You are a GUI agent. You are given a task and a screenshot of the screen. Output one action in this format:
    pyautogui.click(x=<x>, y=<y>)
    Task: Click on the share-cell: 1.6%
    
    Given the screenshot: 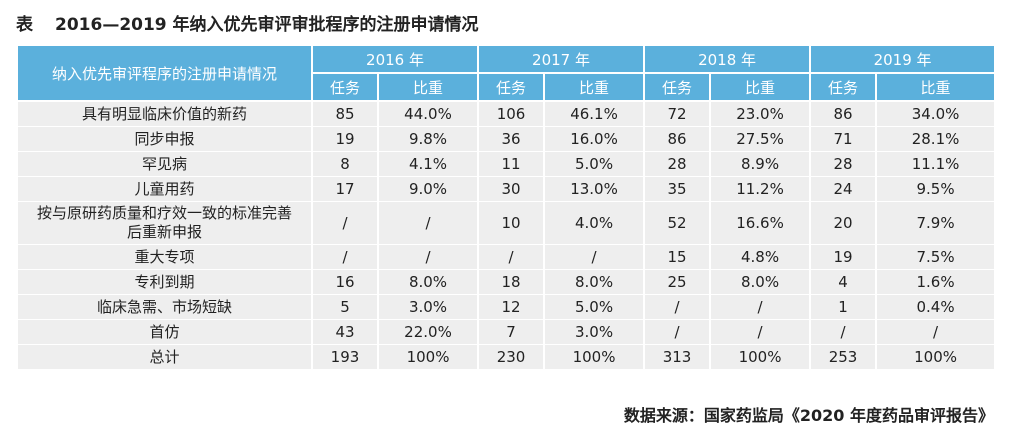 What is the action you would take?
    pyautogui.click(x=935, y=282)
    